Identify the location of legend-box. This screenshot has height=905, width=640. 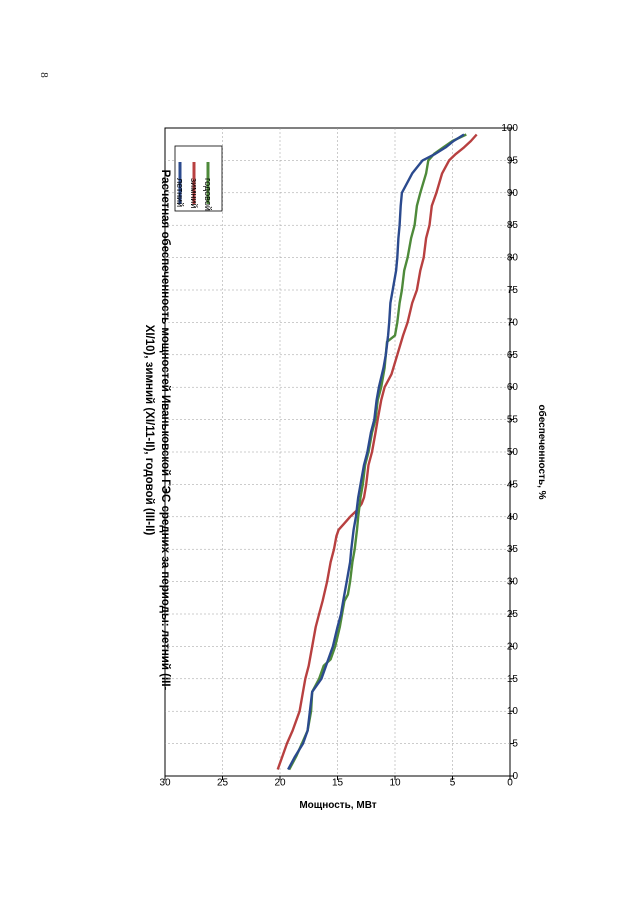
(198, 178).